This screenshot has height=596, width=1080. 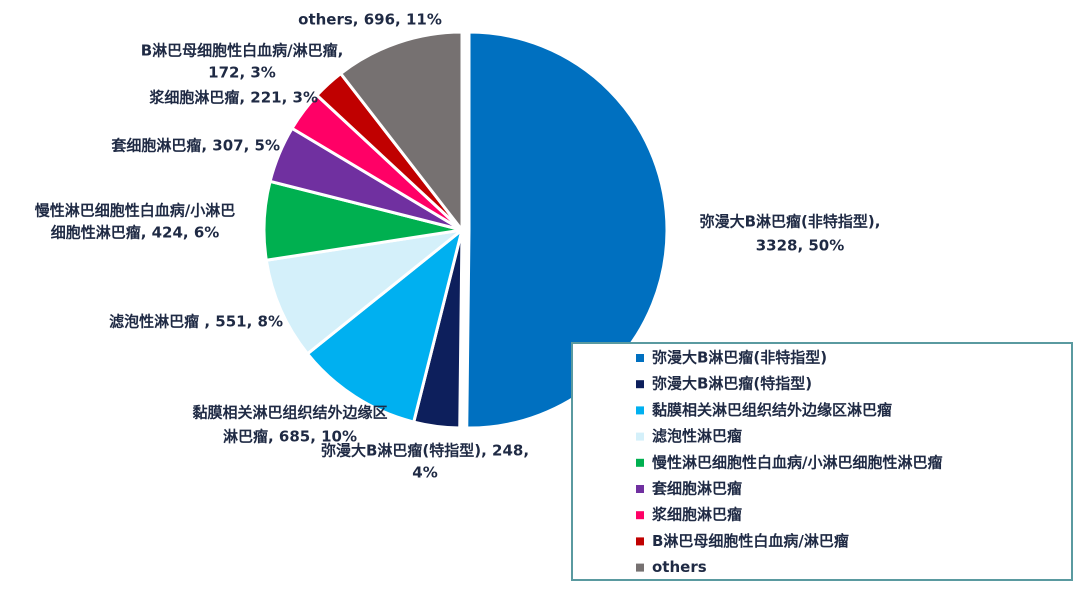 What do you see at coordinates (800, 246) in the screenshot?
I see `data-label: 3328, 50%` at bounding box center [800, 246].